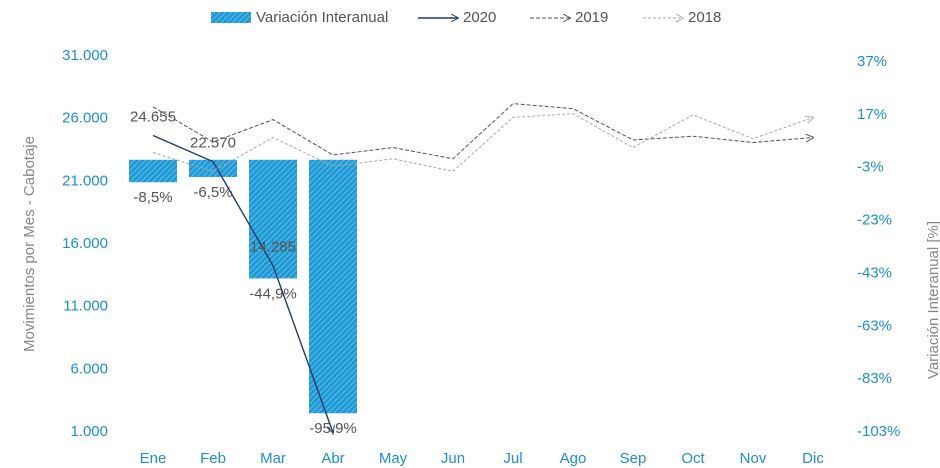  Describe the element at coordinates (273, 246) in the screenshot. I see `data-label: 14.285` at that location.